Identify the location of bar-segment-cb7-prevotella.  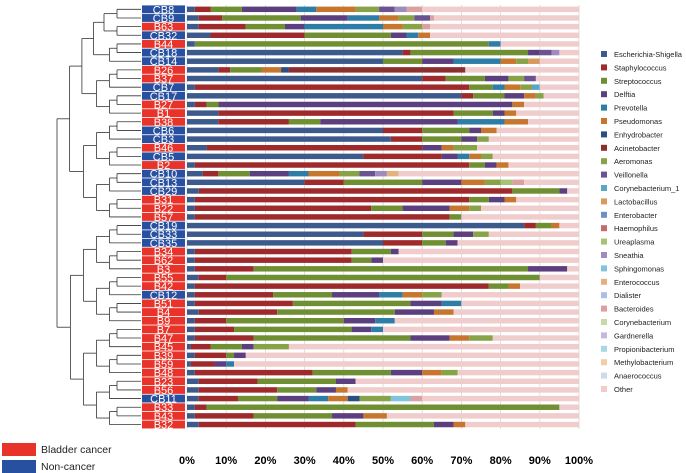
(498, 87).